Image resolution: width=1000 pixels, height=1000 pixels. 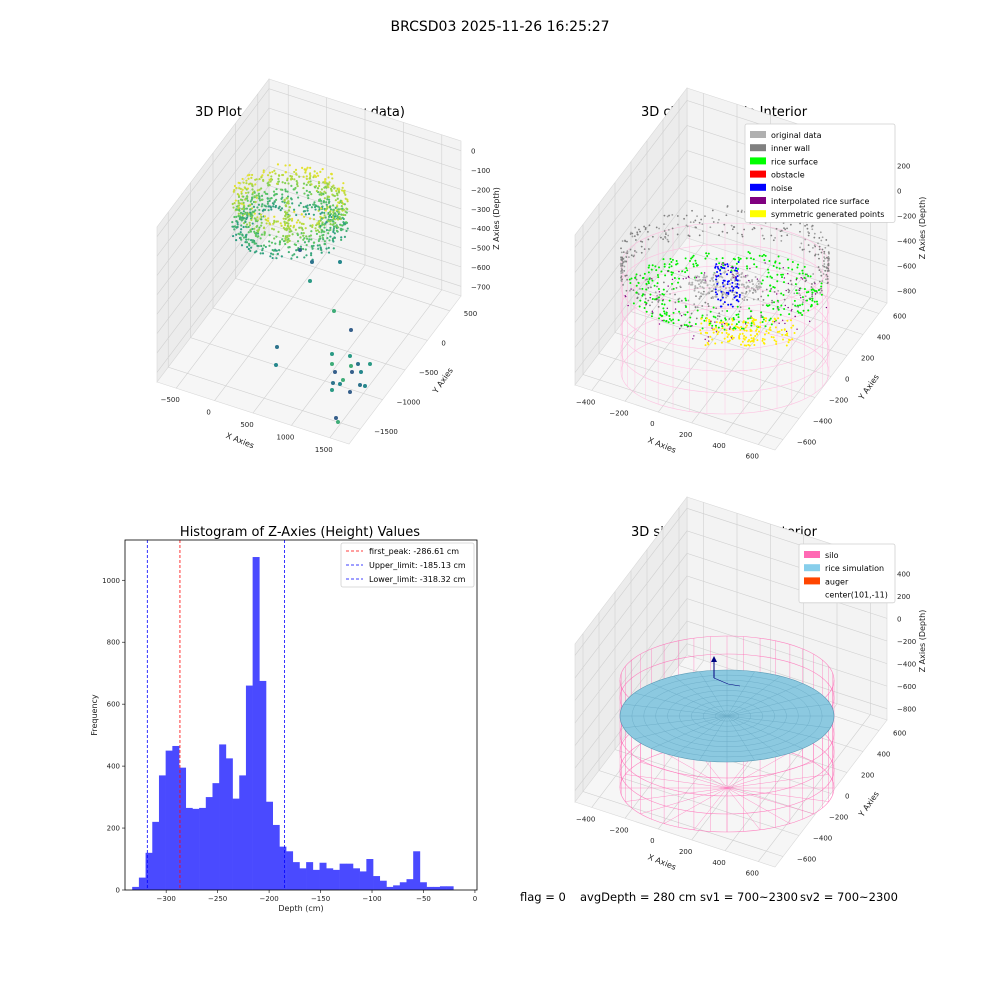 I want to click on z-tick-label: −500, so click(x=480, y=249).